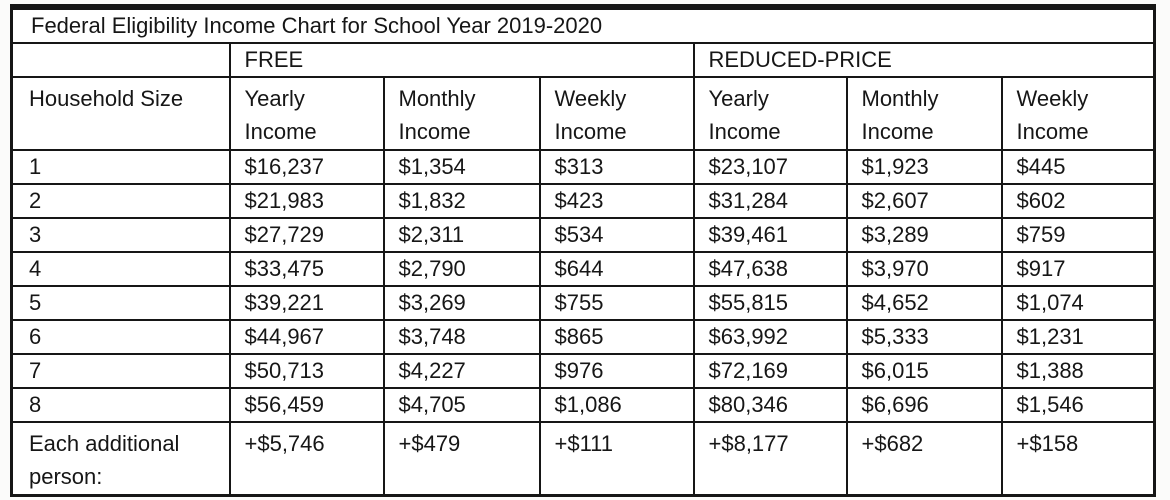 The width and height of the screenshot is (1170, 500). I want to click on reduced-monthly-cell: $6,696, so click(924, 405).